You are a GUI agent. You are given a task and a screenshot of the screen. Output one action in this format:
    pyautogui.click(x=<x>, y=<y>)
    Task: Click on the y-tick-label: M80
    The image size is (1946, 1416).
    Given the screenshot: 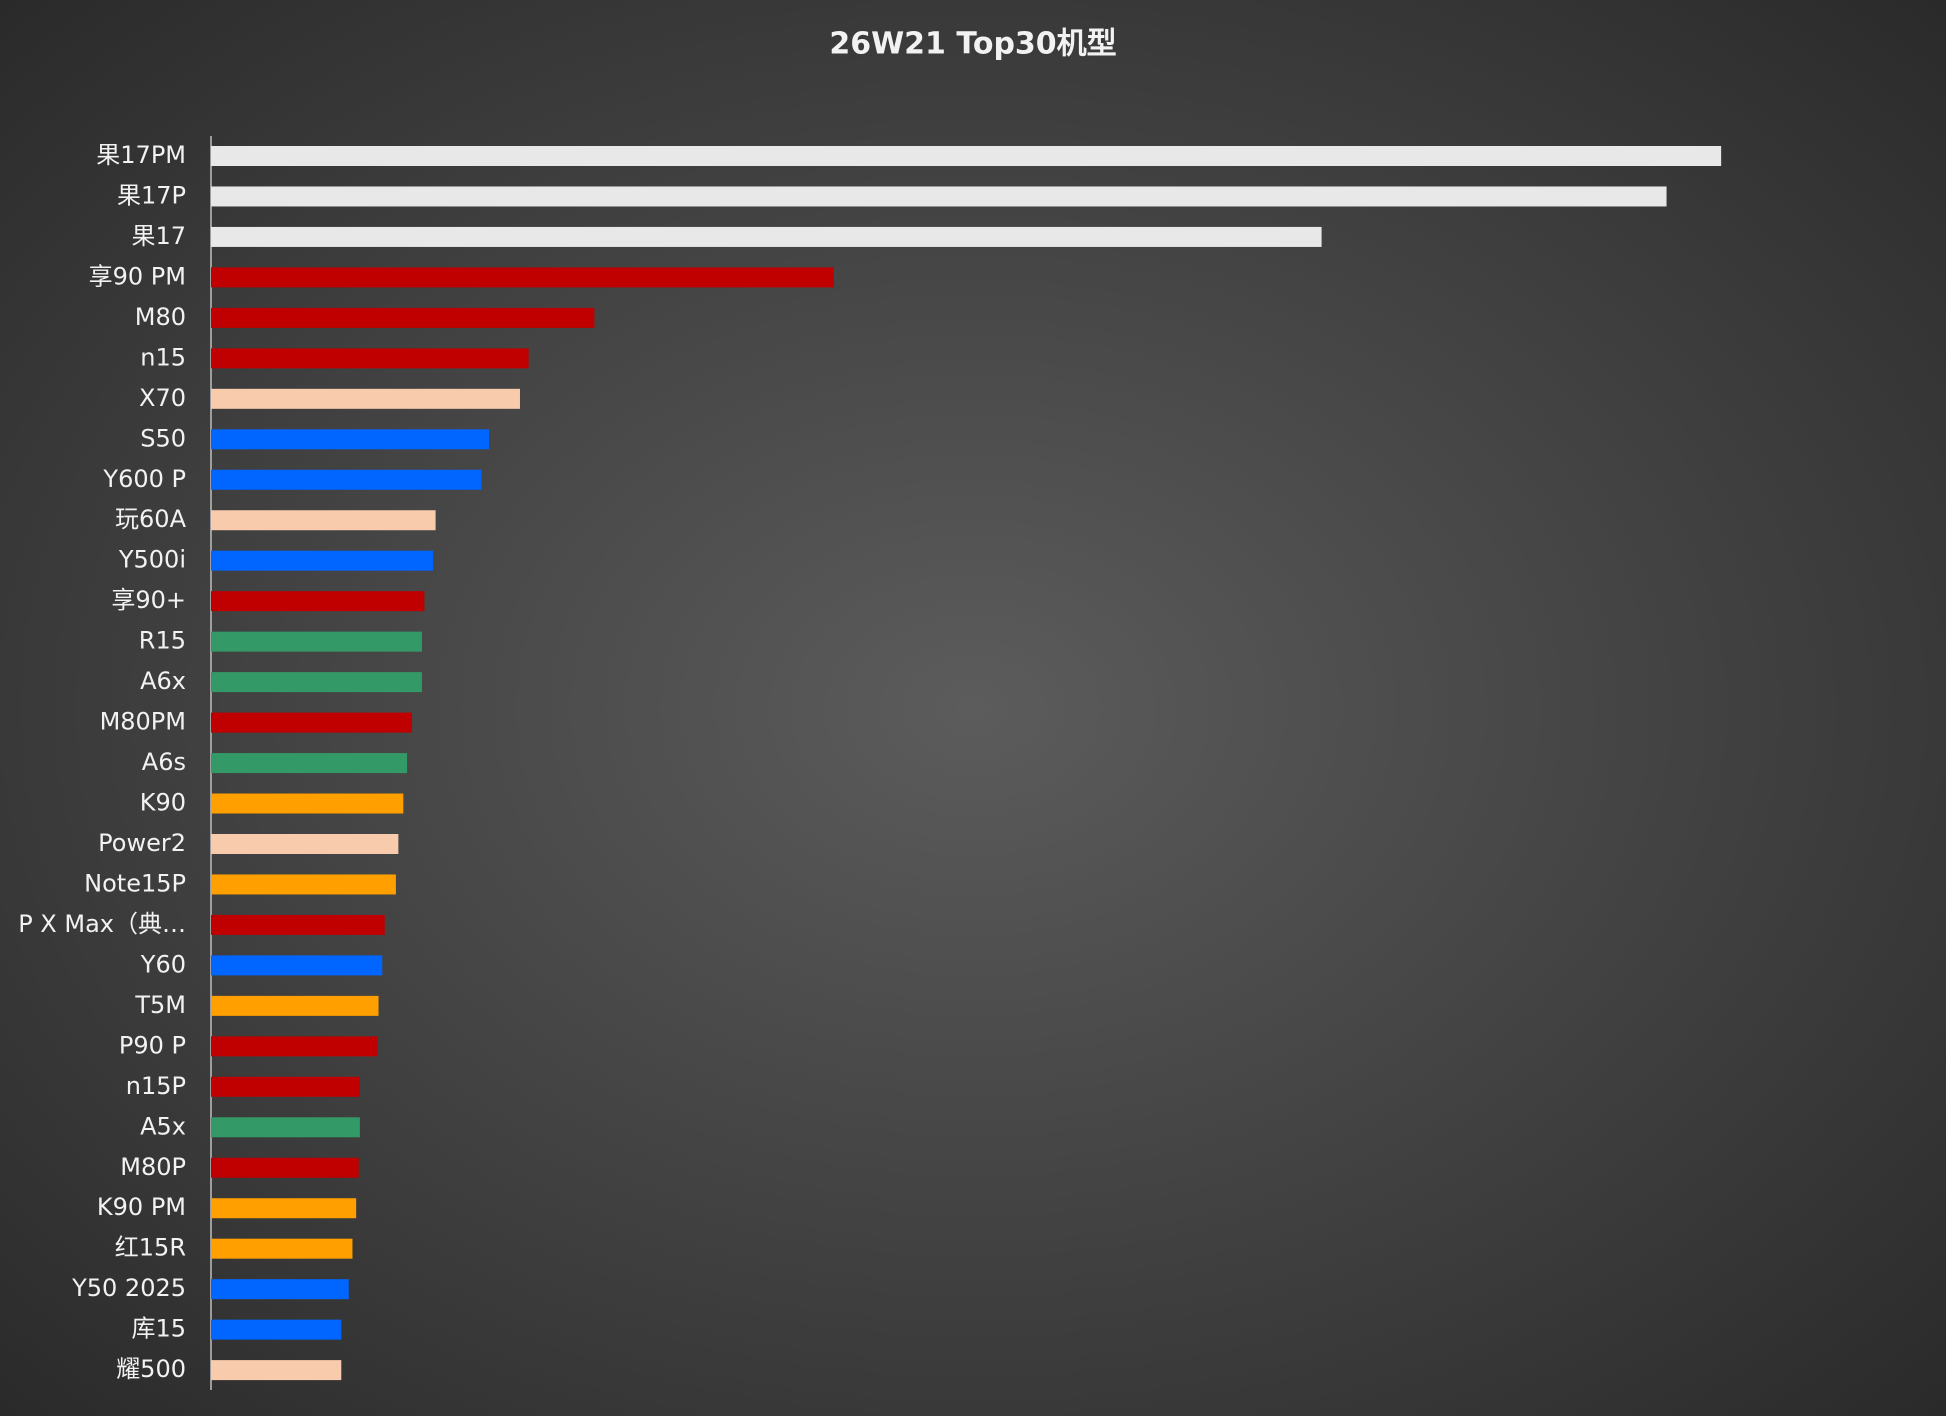 What is the action you would take?
    pyautogui.click(x=160, y=317)
    